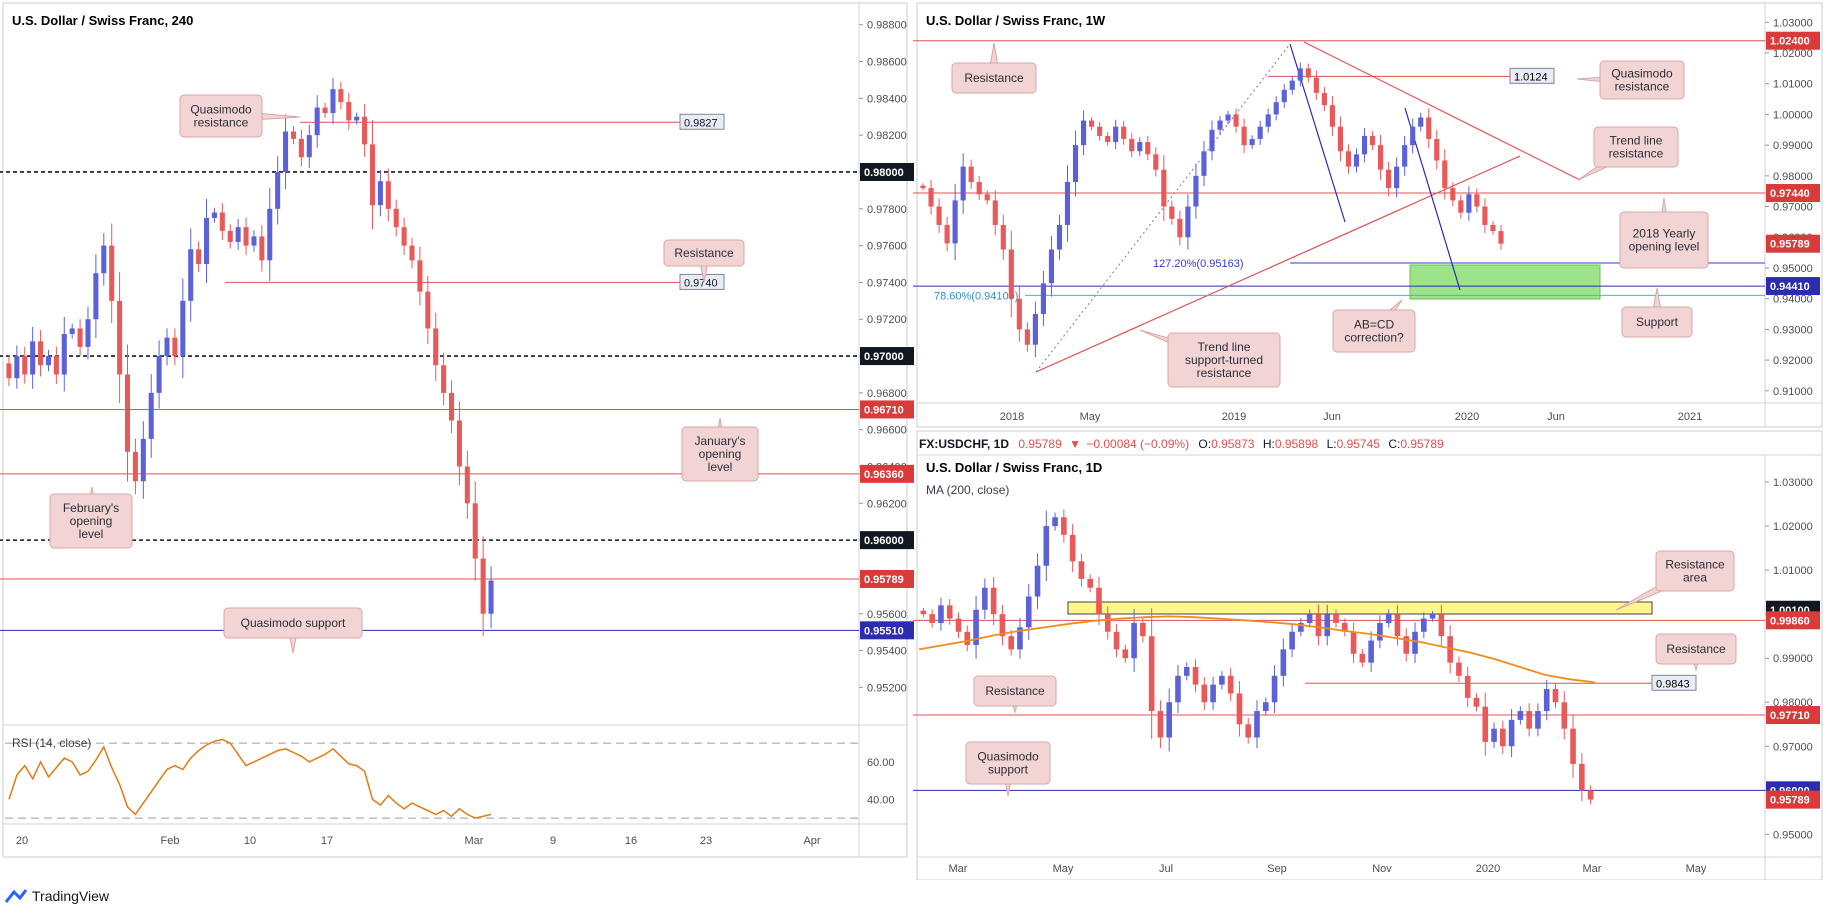  I want to click on logo-mark-icon, so click(16, 896).